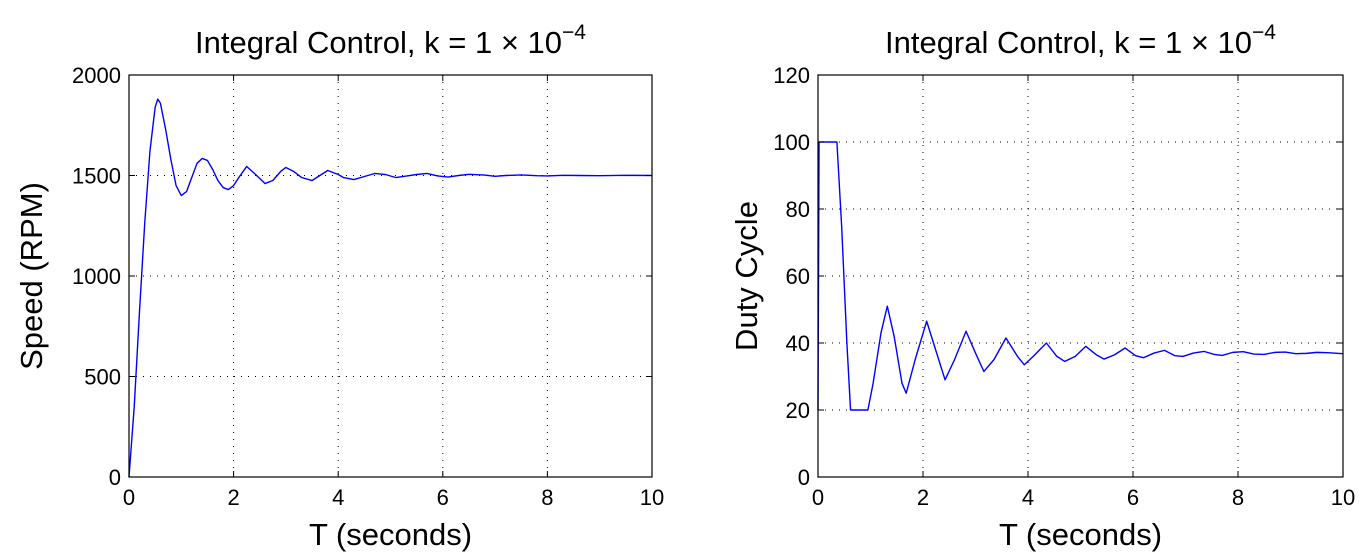  What do you see at coordinates (102, 377) in the screenshot?
I see `y-tick-label: 500` at bounding box center [102, 377].